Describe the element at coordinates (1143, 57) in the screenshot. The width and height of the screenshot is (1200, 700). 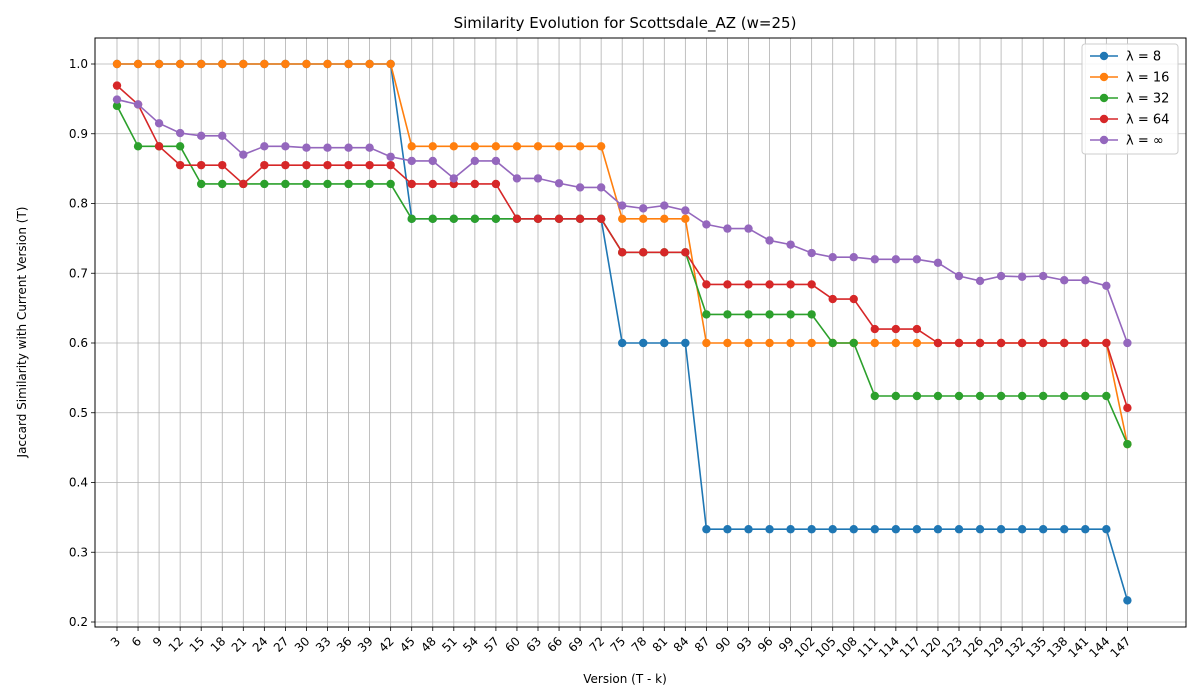
I see `legend-label: λ = 8` at that location.